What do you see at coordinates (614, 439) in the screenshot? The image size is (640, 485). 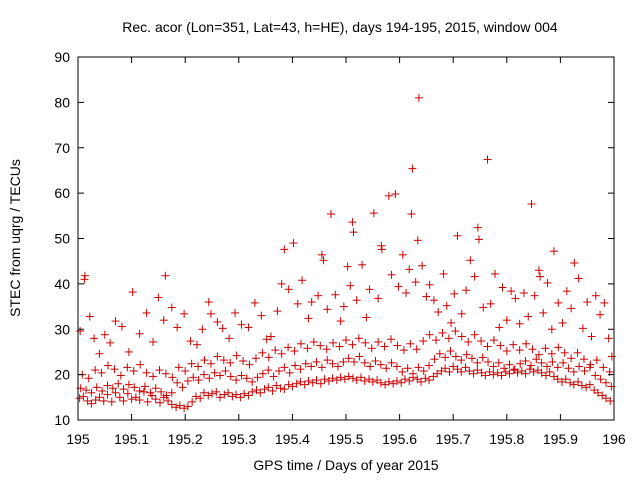 I see `x-tick-label: 196` at bounding box center [614, 439].